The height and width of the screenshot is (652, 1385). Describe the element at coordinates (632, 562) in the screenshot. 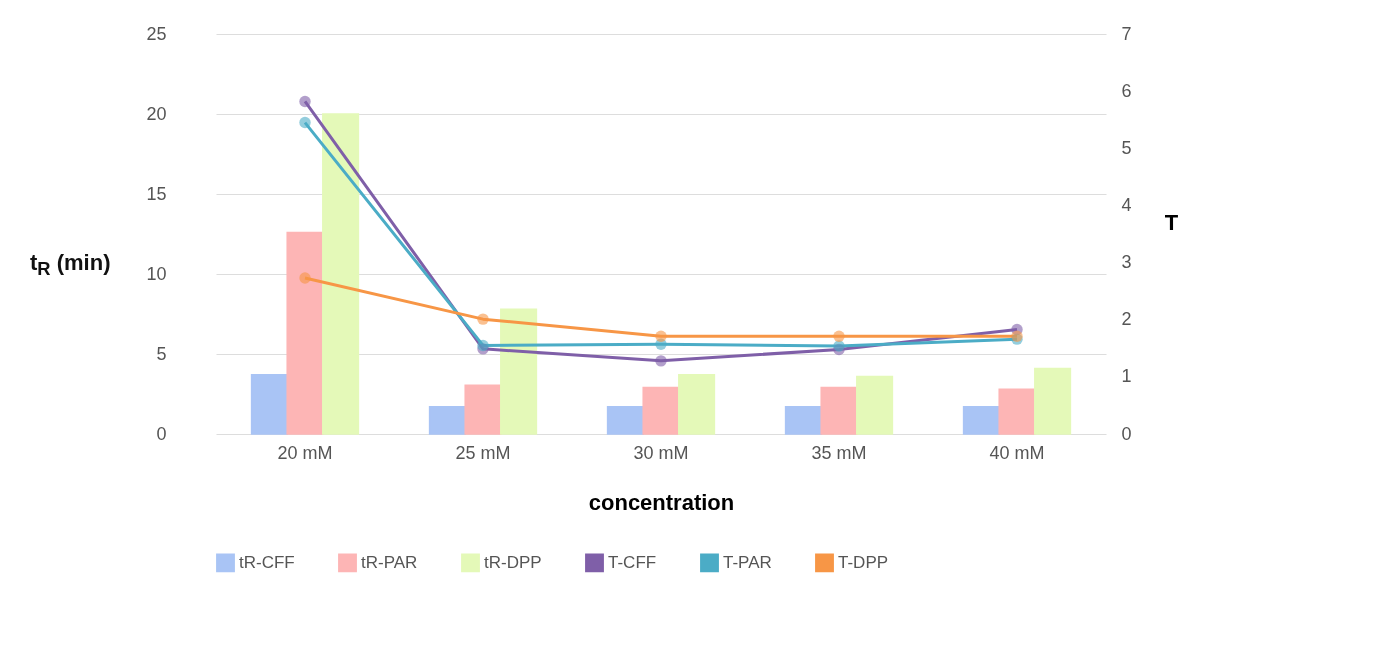

I see `legend-label: T-CFF` at that location.